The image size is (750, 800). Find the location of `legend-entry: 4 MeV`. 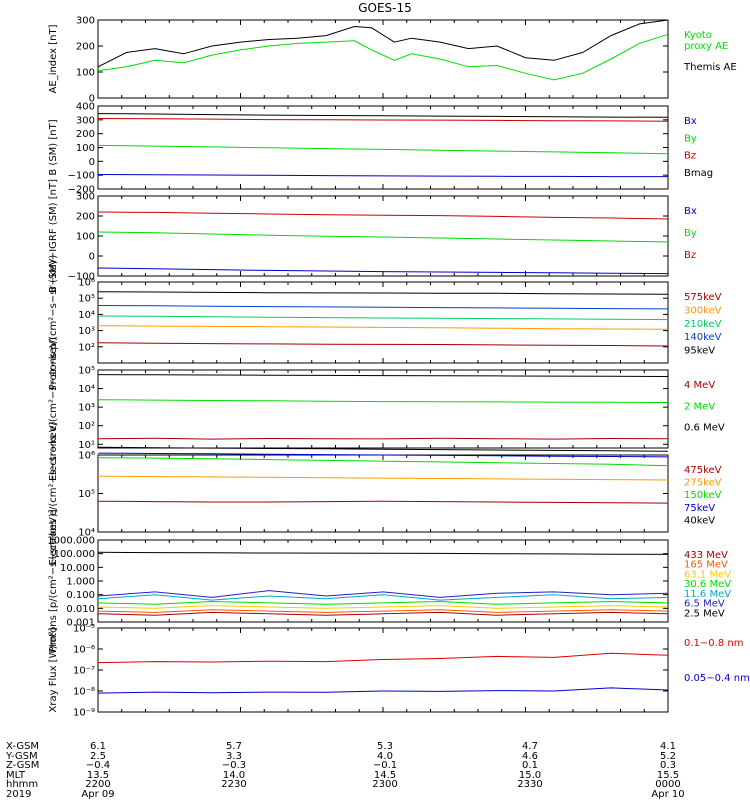

legend-entry: 4 MeV is located at coordinates (699, 385).